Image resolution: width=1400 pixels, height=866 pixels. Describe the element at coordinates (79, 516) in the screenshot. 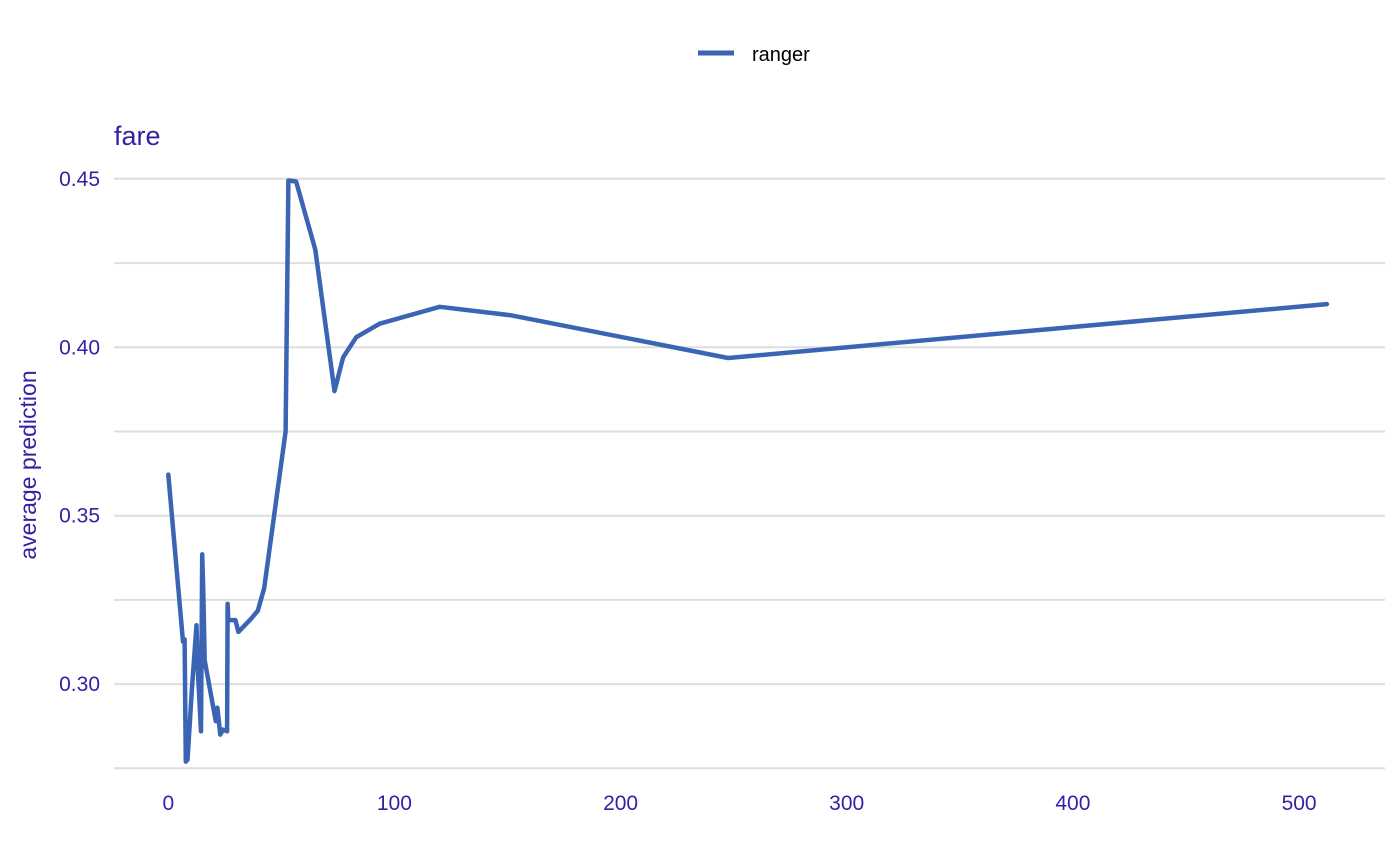

I see `y-tick-label: 0.35` at that location.